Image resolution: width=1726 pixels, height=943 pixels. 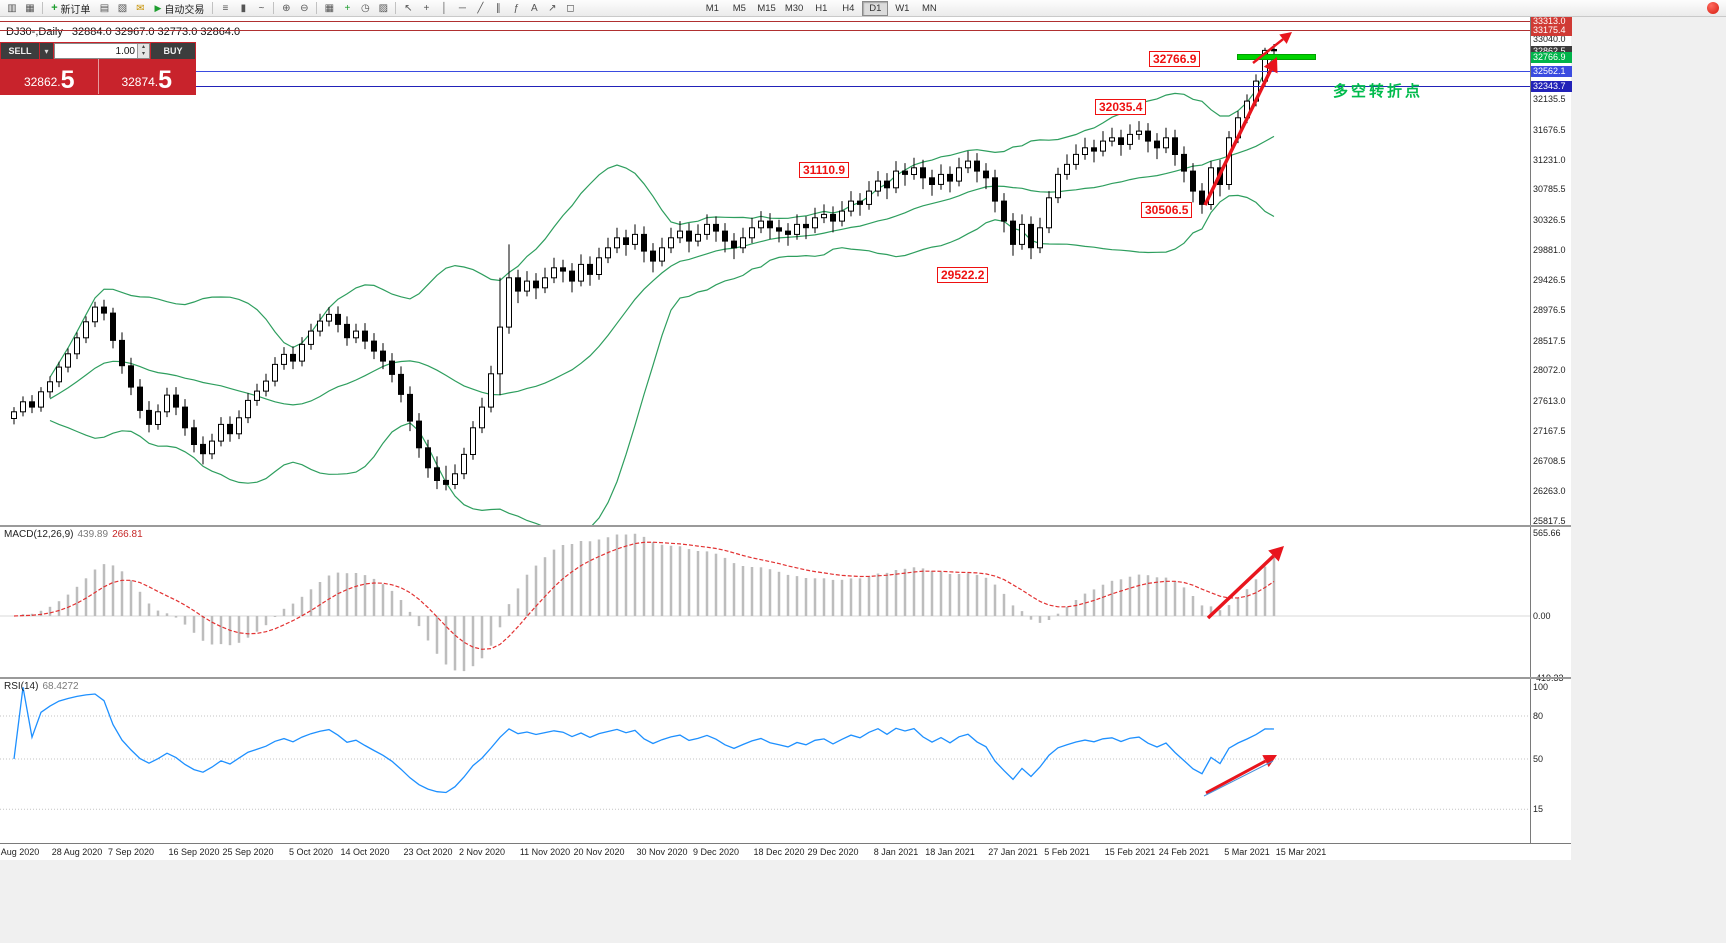 What do you see at coordinates (1549, 340) in the screenshot?
I see `price-tick-label: 28517.5` at bounding box center [1549, 340].